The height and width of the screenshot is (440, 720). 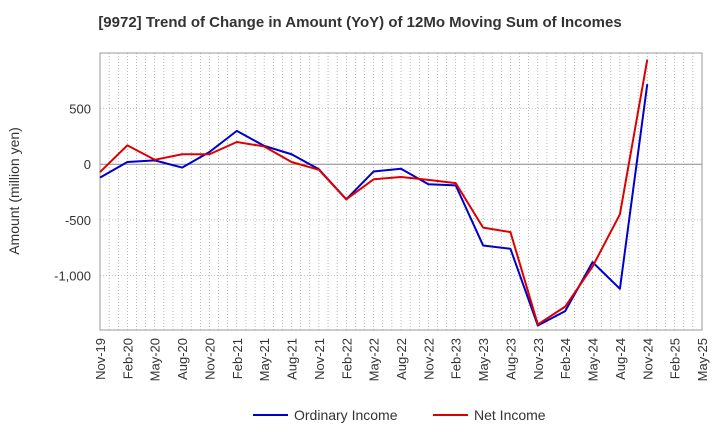 I want to click on x-tick-label: Nov-23, so click(x=538, y=359).